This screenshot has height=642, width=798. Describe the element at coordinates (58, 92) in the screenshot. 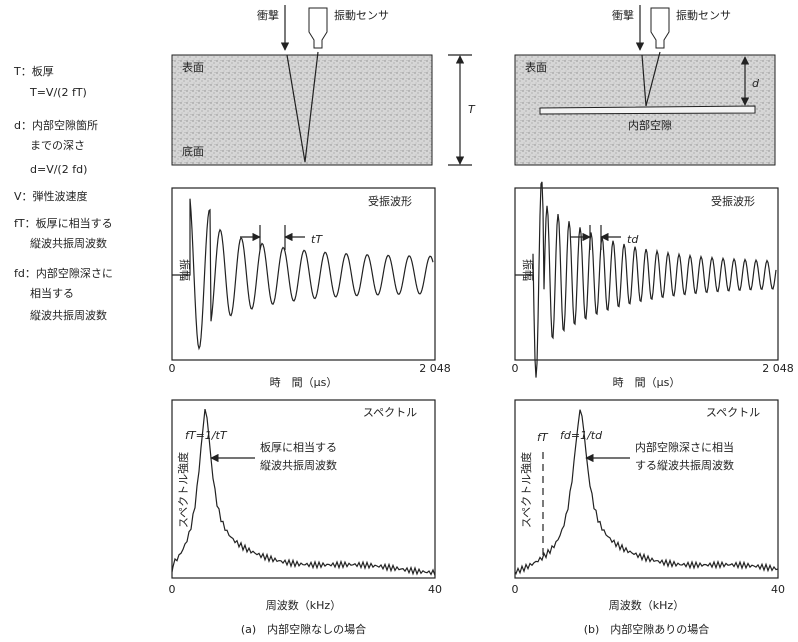

I see `legend-line: T=V/(2 fT)` at that location.